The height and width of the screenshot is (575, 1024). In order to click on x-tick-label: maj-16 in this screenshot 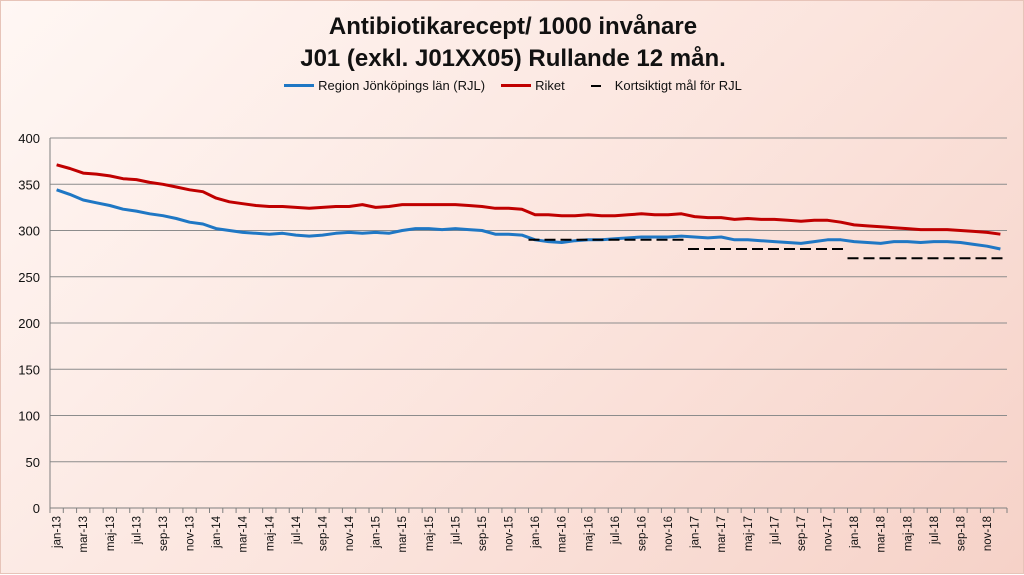, I will do `click(589, 533)`.